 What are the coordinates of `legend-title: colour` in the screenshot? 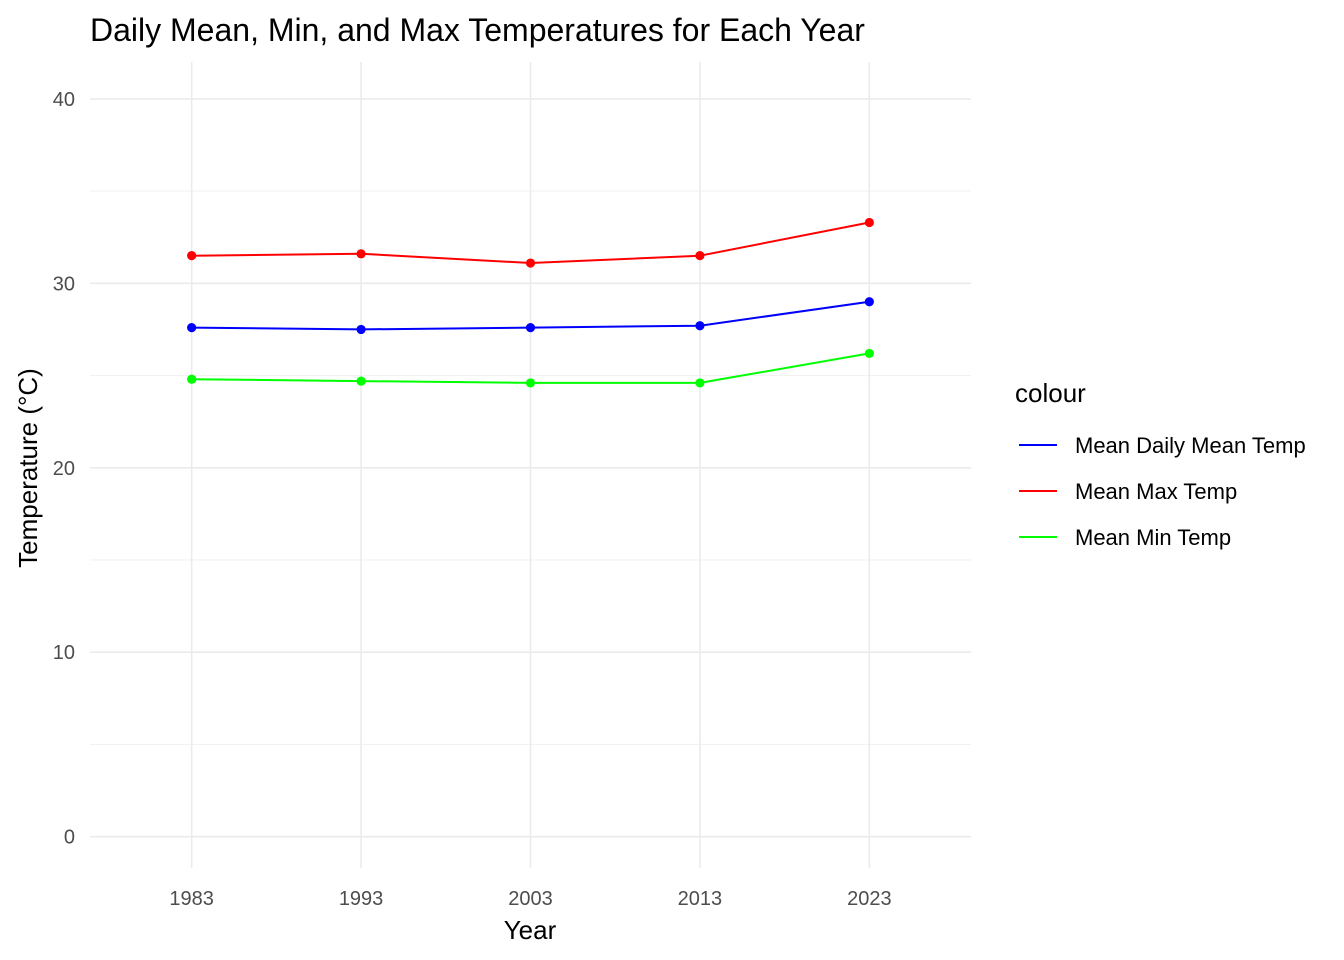 It's located at (1050, 393).